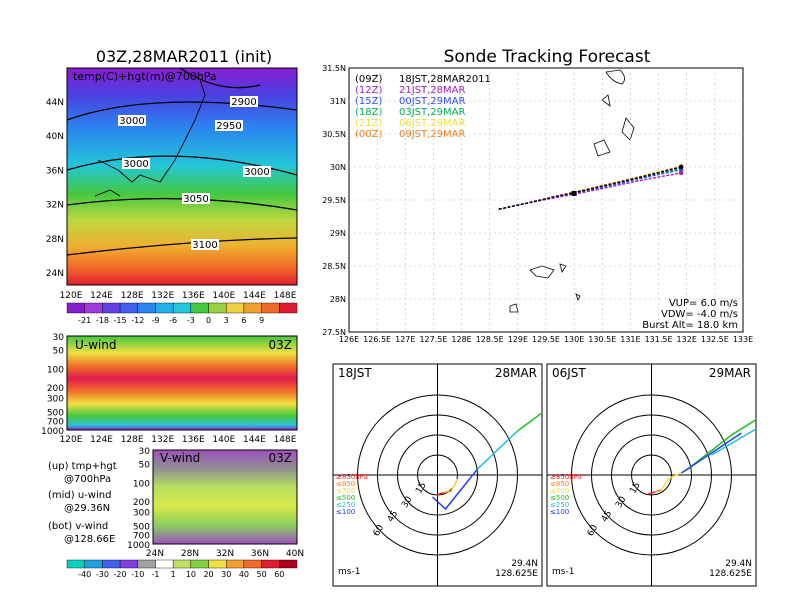 The height and width of the screenshot is (612, 792). Describe the element at coordinates (141, 484) in the screenshot. I see `pressure-tick: 100` at that location.